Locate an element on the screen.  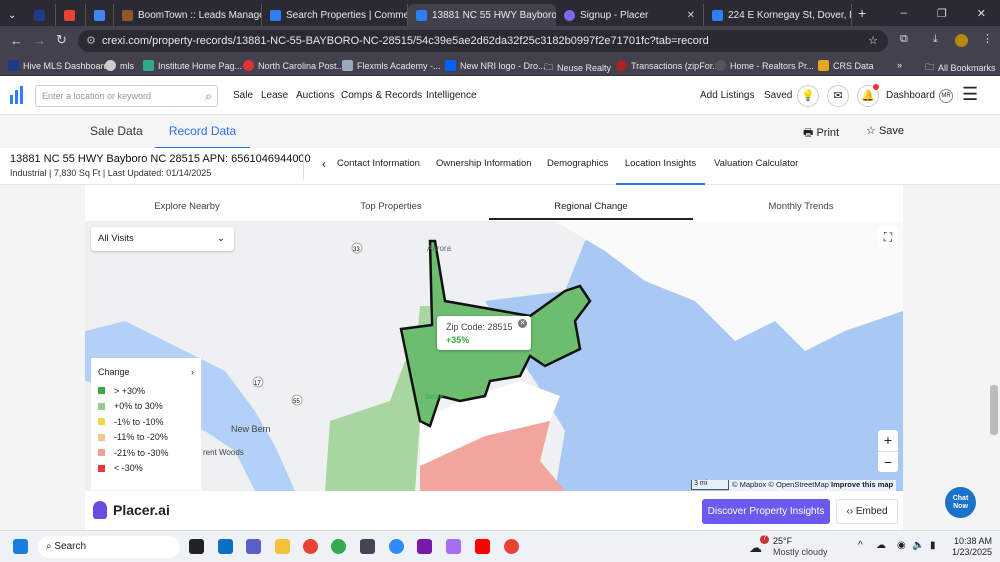
chevron-right-icon: › is located at coordinates (192, 372).